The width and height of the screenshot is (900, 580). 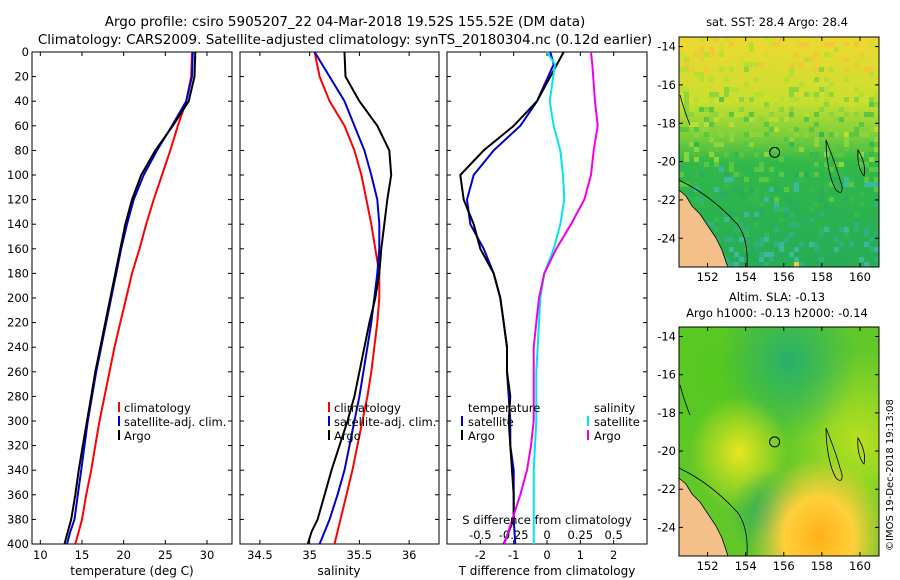 I want to click on latitude-tick-label: -20, so click(x=666, y=451).